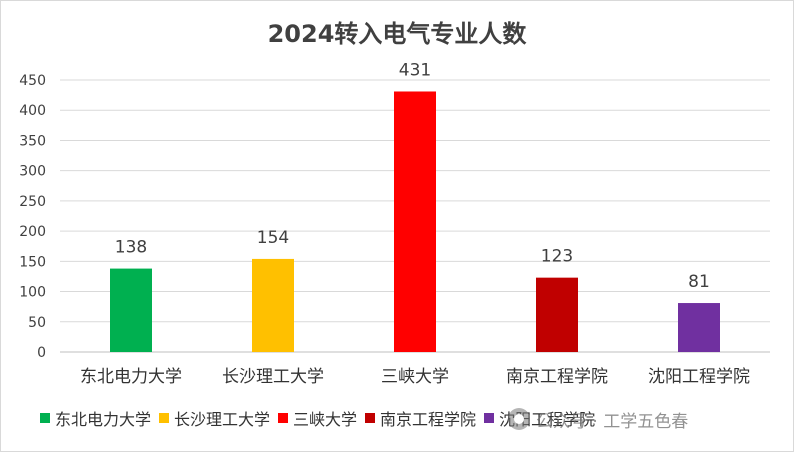  I want to click on x-tick-label: 东北电力大学, so click(131, 377).